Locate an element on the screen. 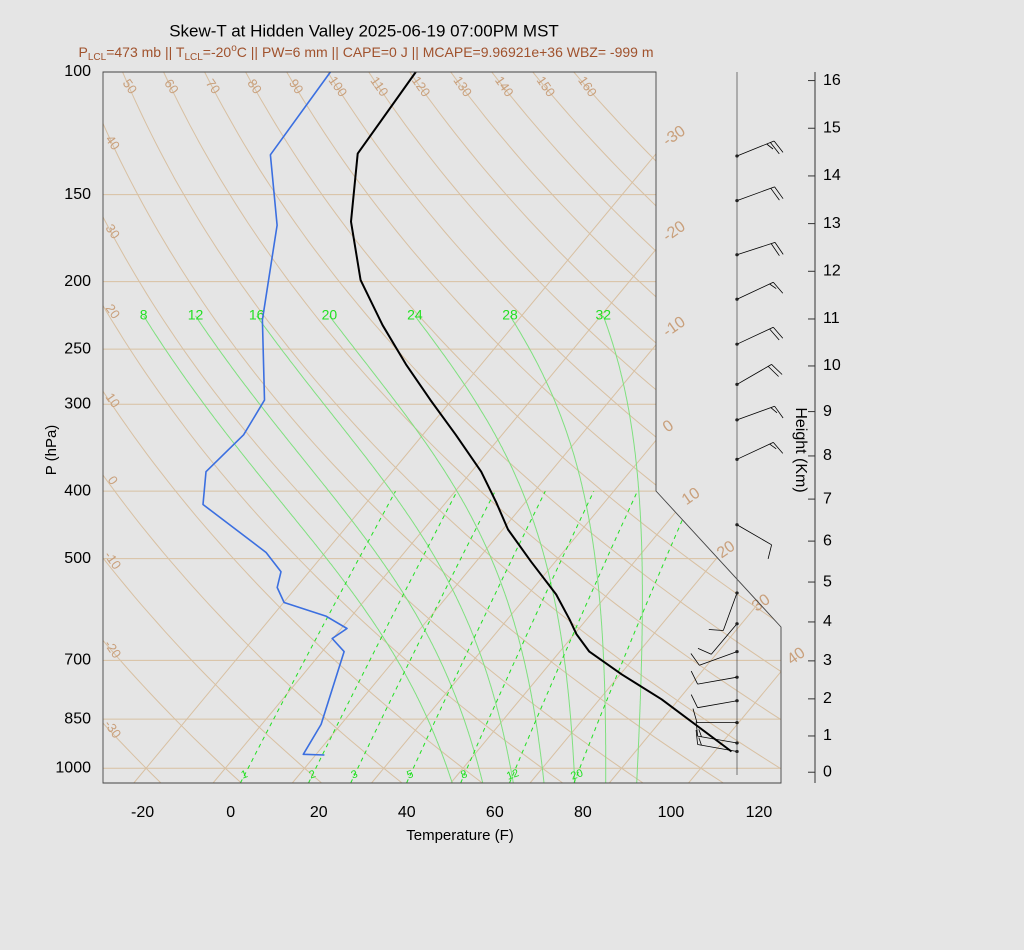 The image size is (1024, 950). mixing-ratio-label: 8 is located at coordinates (464, 774).